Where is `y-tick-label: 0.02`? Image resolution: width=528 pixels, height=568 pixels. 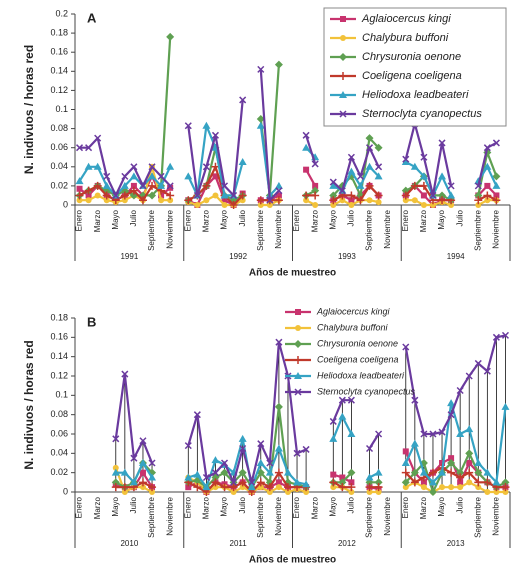
y-tick-label: 0.02 is located at coordinates (59, 185).